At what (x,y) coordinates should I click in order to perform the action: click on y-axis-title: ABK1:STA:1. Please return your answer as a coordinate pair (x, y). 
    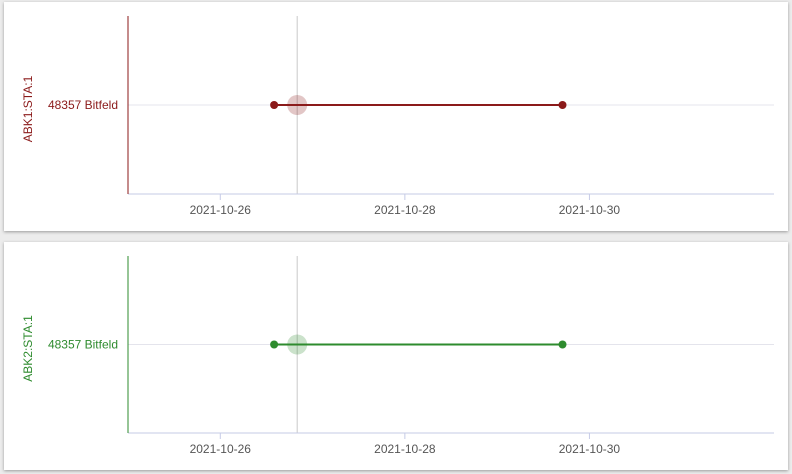
    Looking at the image, I should click on (28, 108).